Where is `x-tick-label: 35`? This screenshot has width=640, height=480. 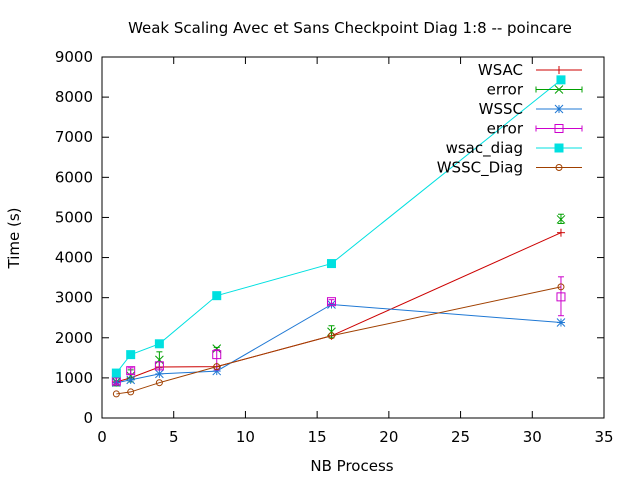
x-tick-label: 35 is located at coordinates (603, 437).